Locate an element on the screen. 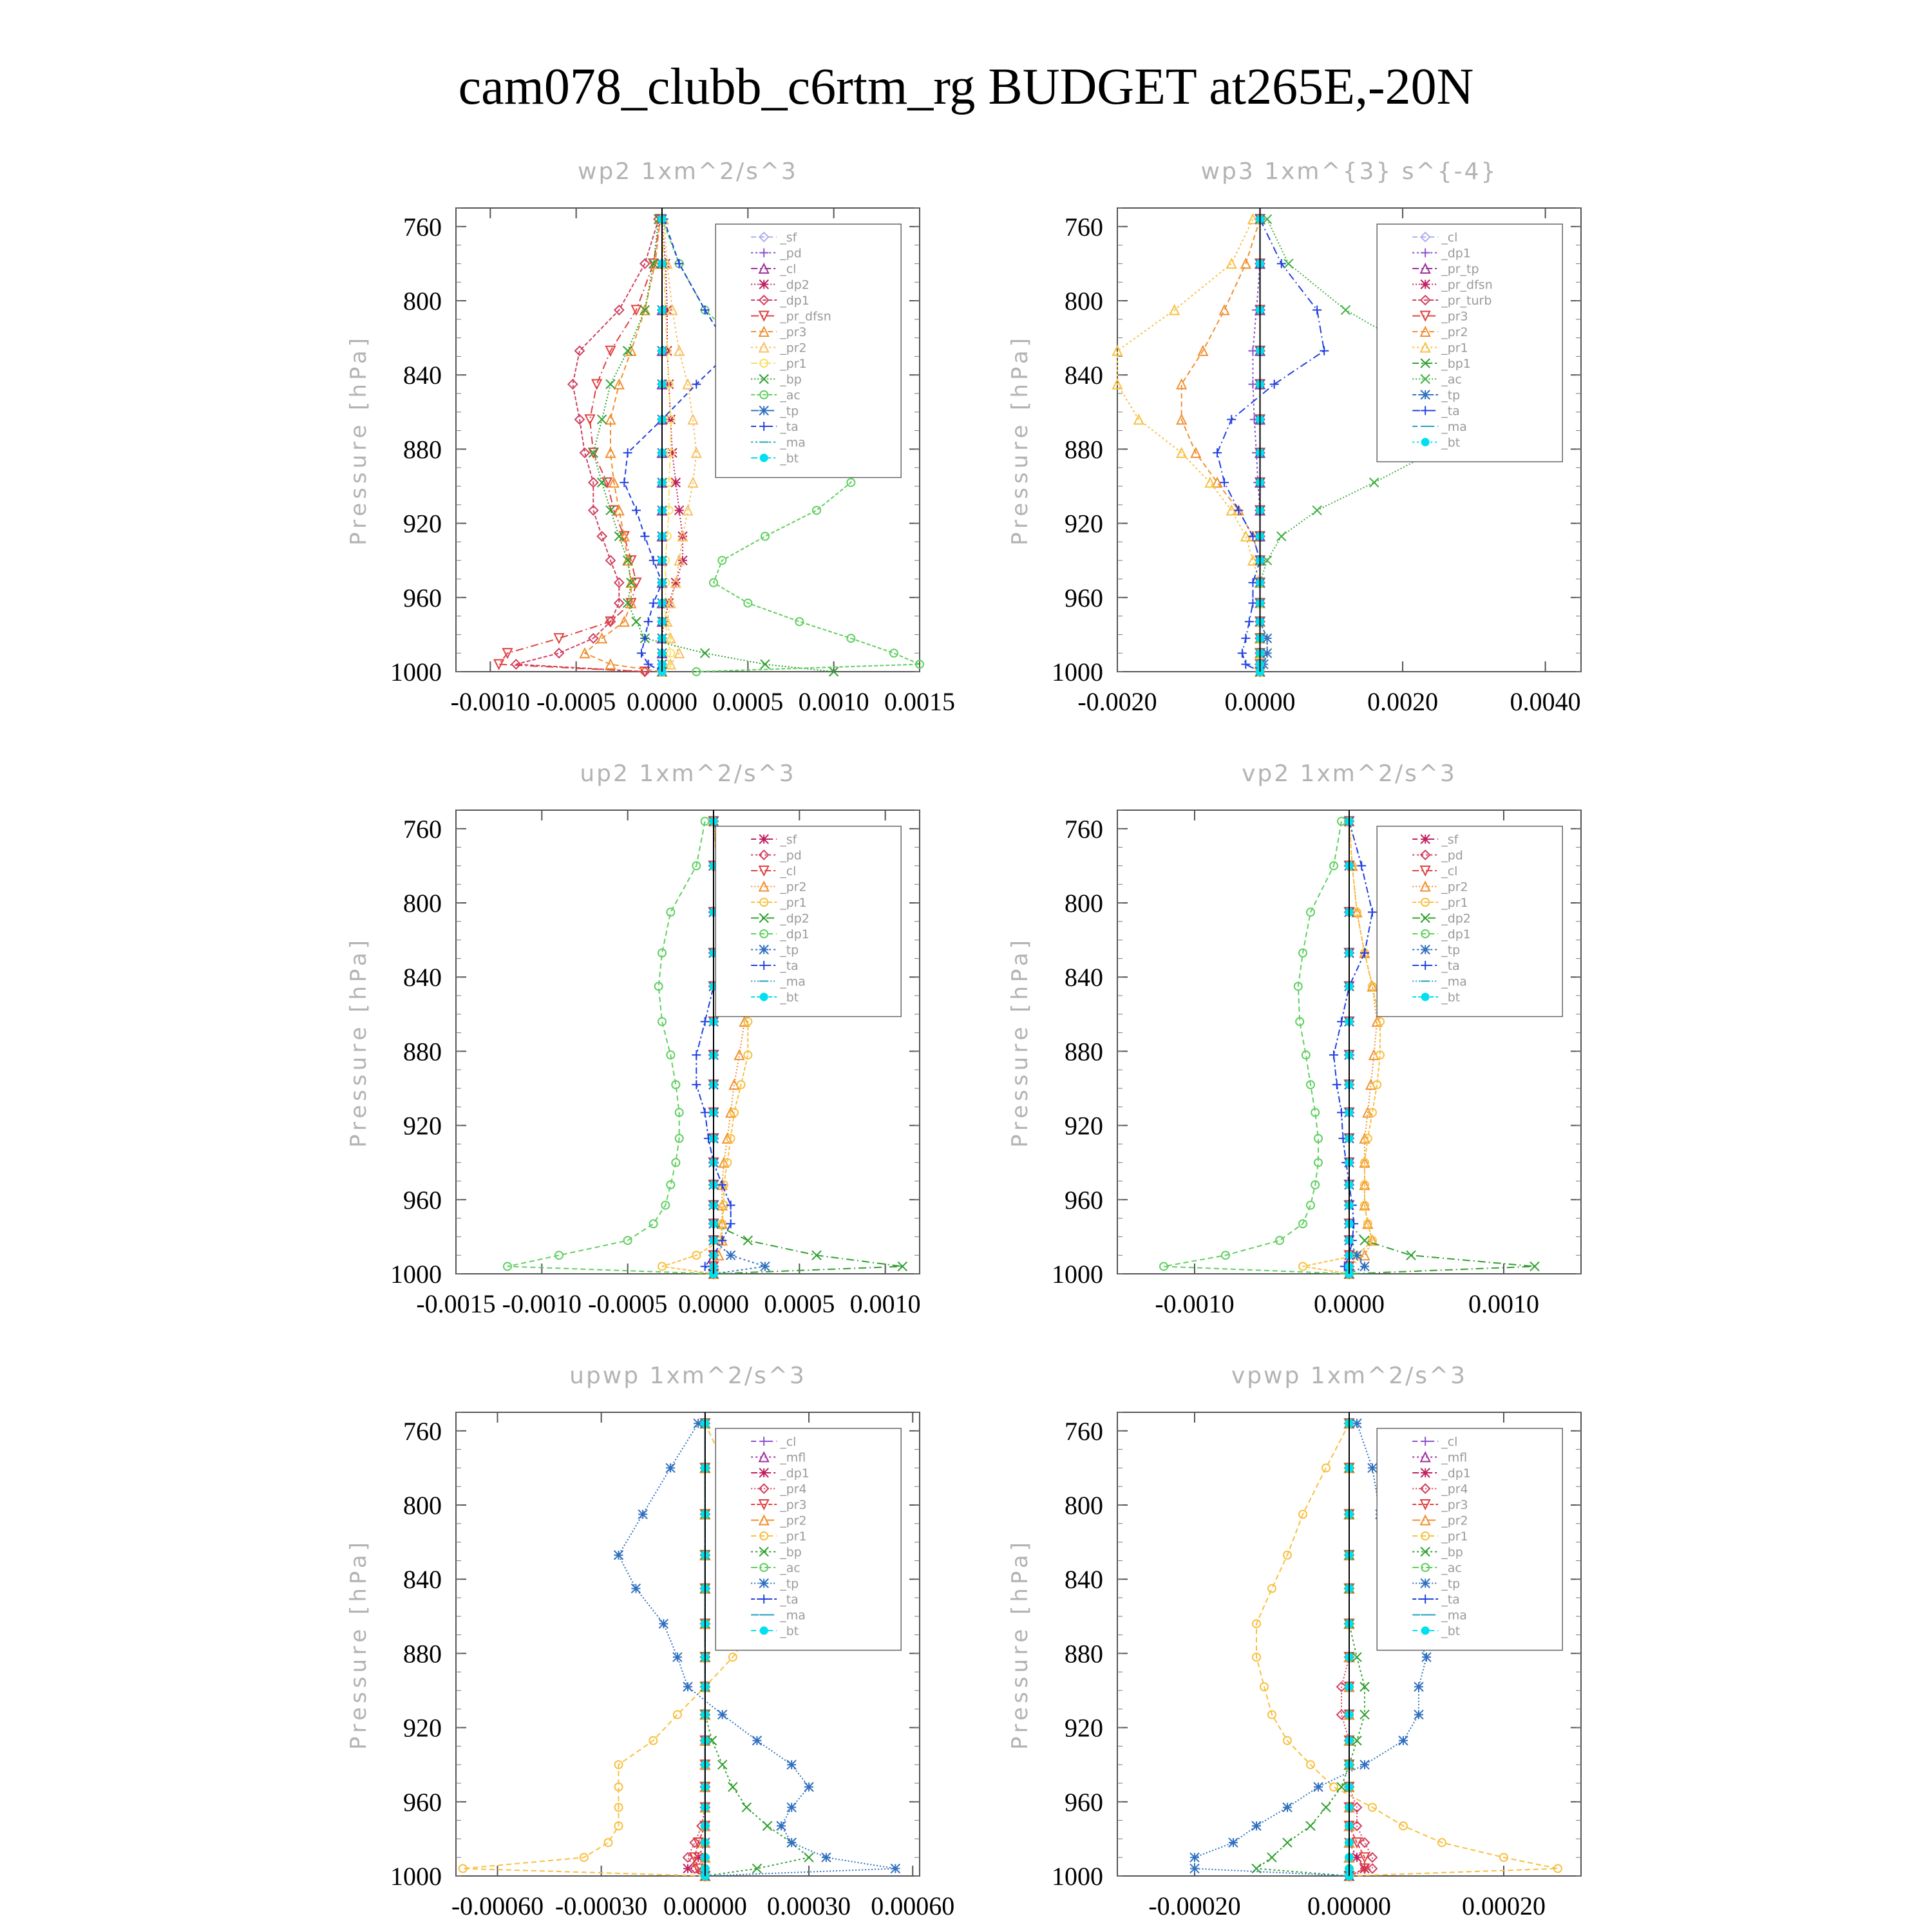 The width and height of the screenshot is (1932, 1932). plot-frame is located at coordinates (687, 439).